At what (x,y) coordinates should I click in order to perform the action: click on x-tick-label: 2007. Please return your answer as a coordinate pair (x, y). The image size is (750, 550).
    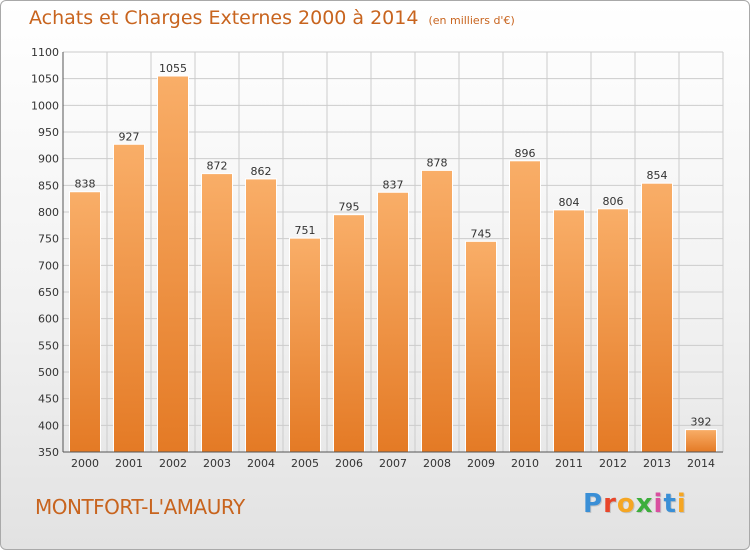
    Looking at the image, I should click on (393, 463).